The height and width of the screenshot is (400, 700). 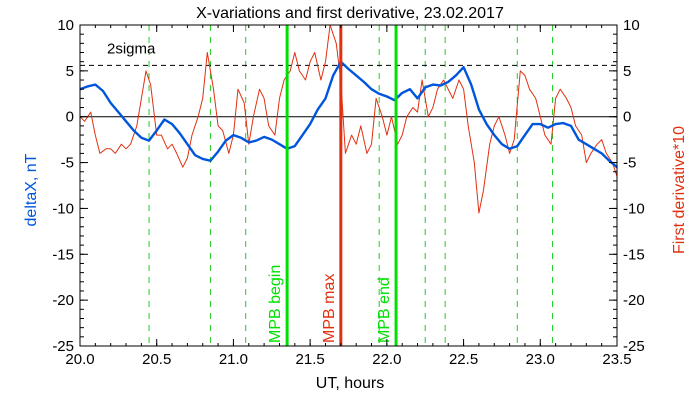 What do you see at coordinates (634, 346) in the screenshot?
I see `y-tick-label-right: -25` at bounding box center [634, 346].